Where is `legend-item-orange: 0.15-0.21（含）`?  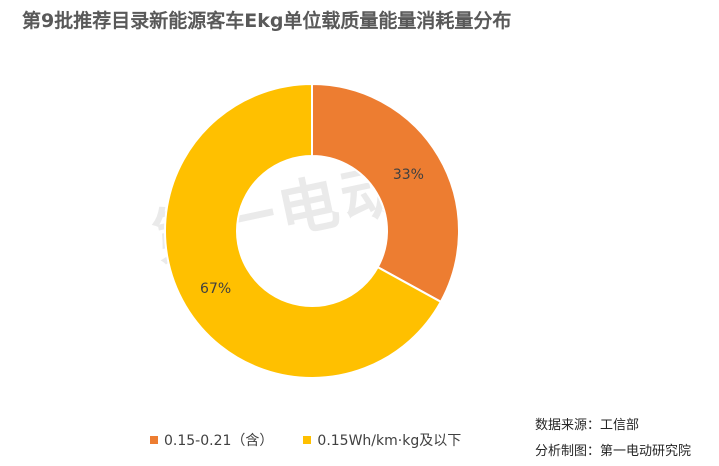
legend-item-orange: 0.15-0.21（含） is located at coordinates (211, 440).